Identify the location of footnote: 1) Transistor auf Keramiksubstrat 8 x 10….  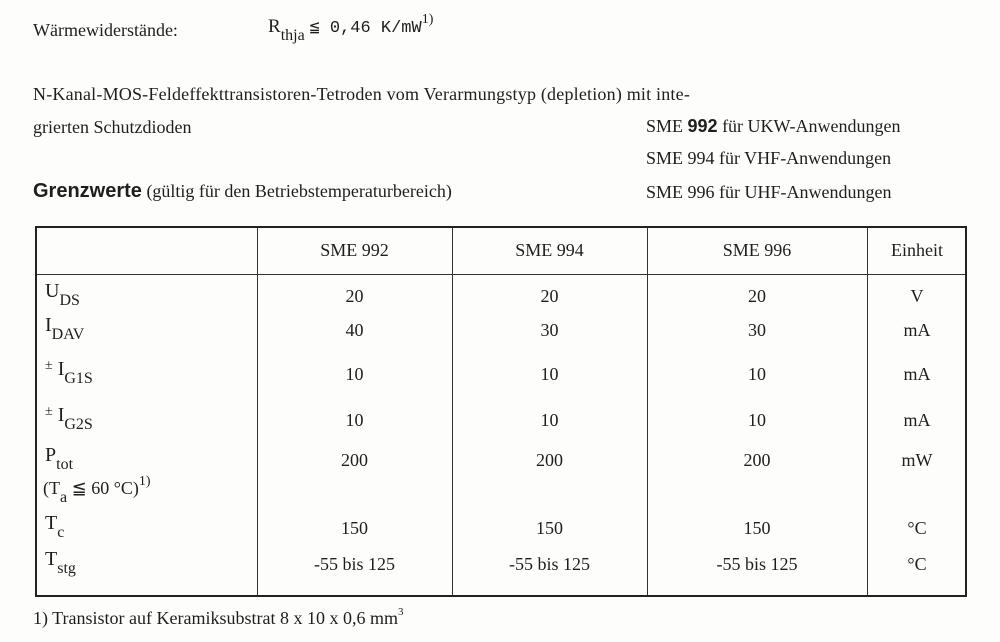
(218, 617).